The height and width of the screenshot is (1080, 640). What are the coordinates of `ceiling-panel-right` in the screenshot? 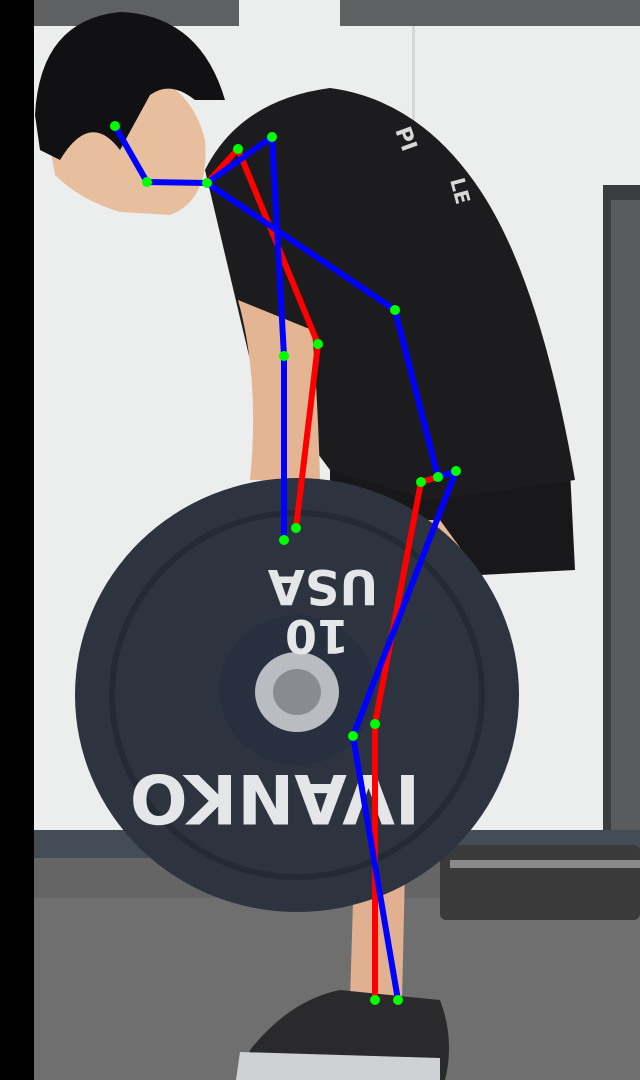 It's located at (490, 13).